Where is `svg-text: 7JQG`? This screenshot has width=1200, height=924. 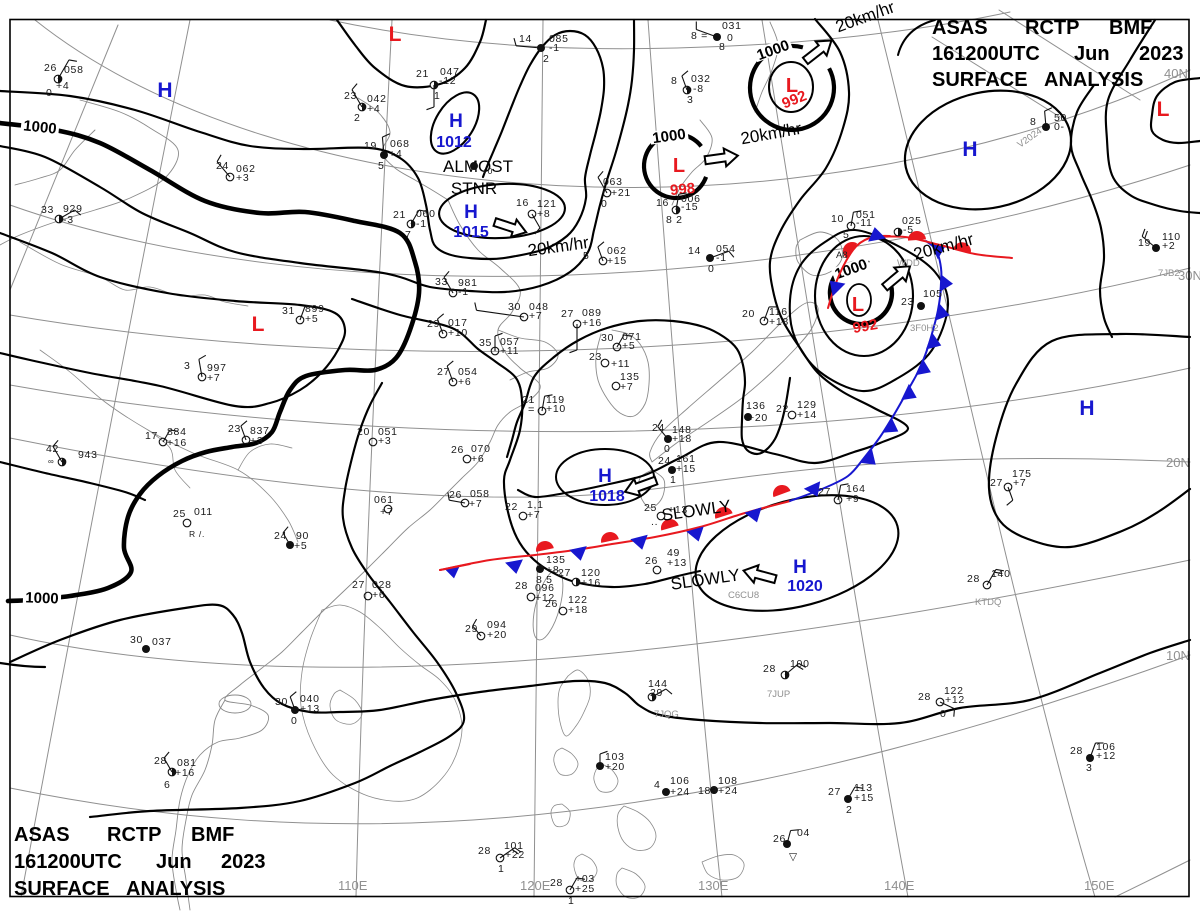
svg-text: 7JQG is located at coordinates (666, 714).